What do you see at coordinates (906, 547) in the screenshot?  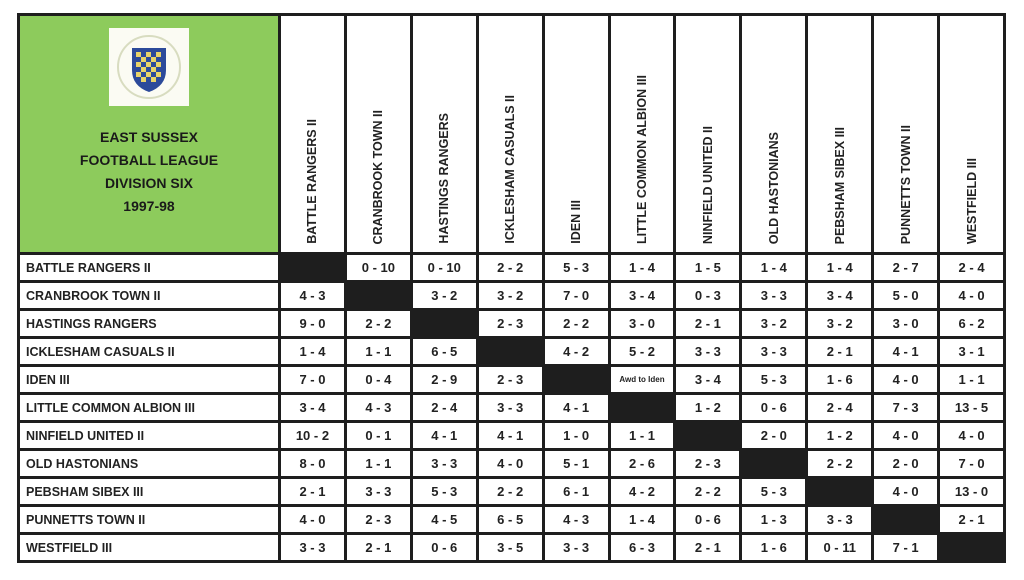 I see `result-cell: 7 - 1` at bounding box center [906, 547].